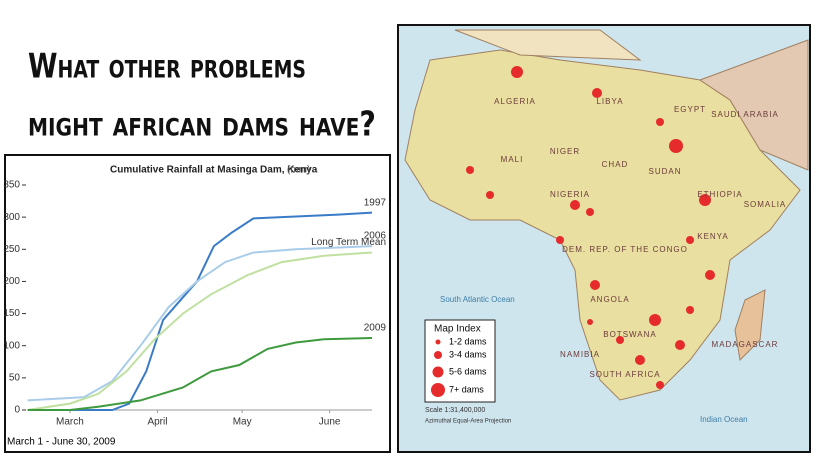 This screenshot has height=466, width=820. Describe the element at coordinates (17, 410) in the screenshot. I see `y-tick-label: 0` at that location.